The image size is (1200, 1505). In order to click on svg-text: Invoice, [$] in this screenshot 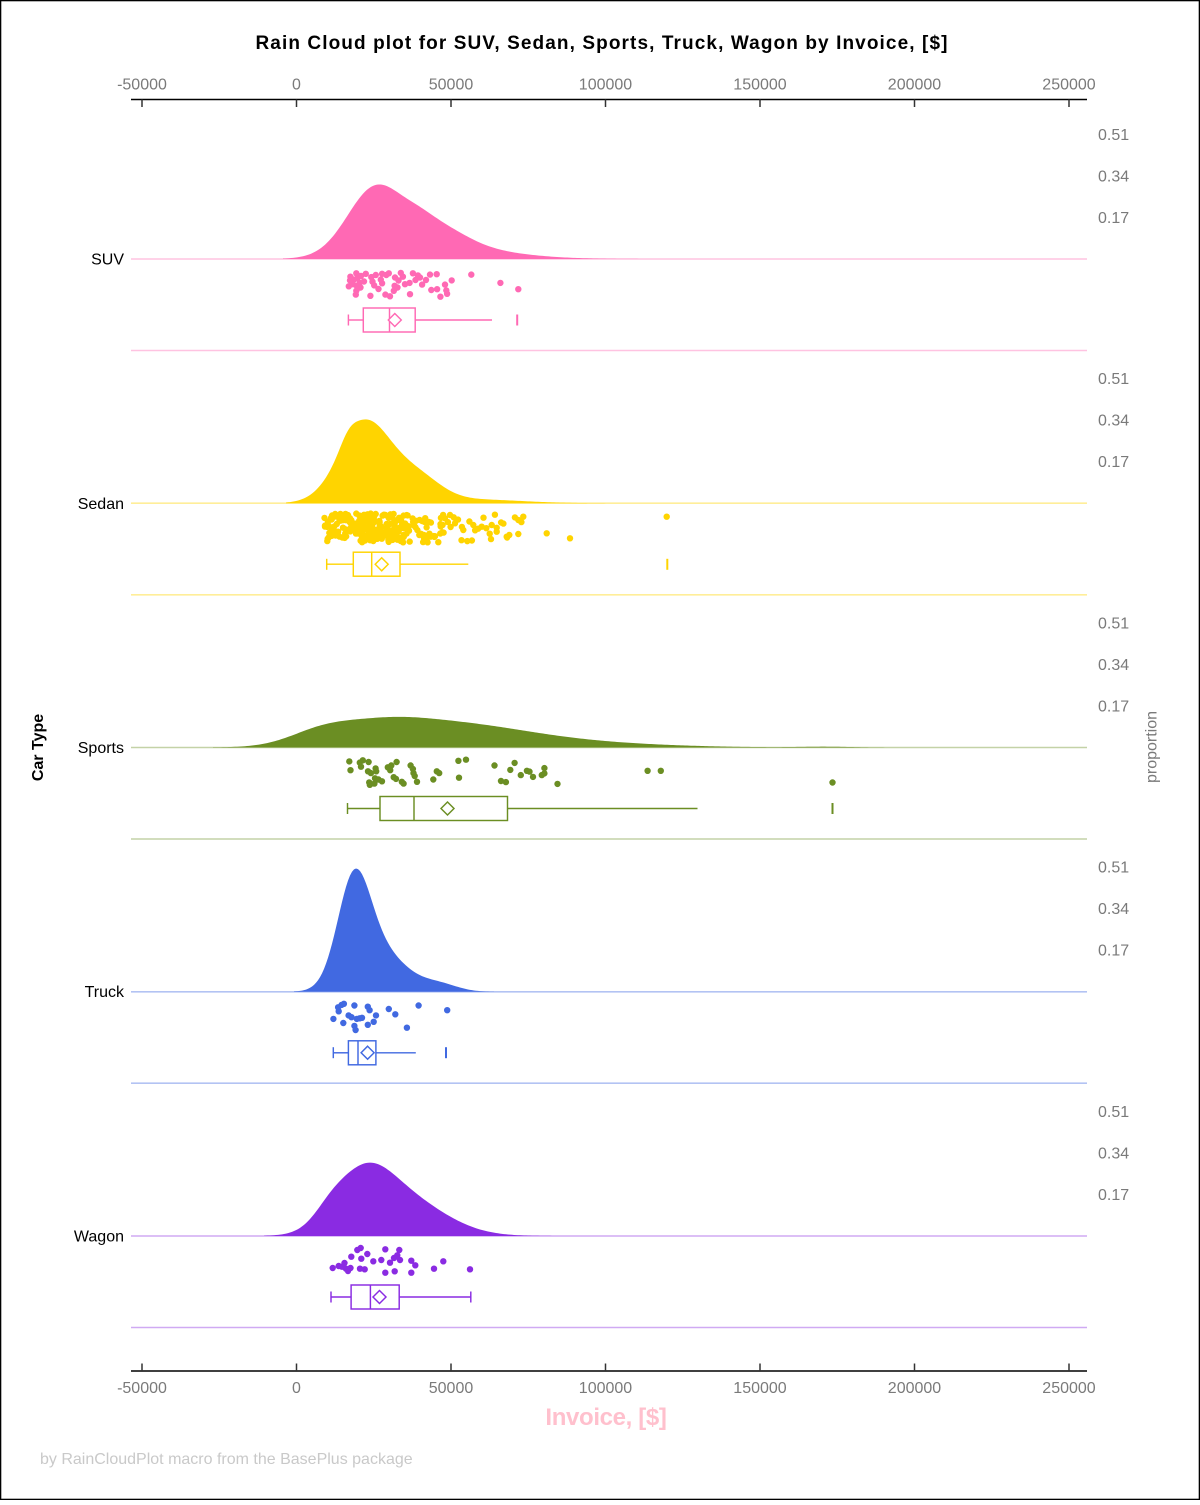, I will do `click(605, 1417)`.